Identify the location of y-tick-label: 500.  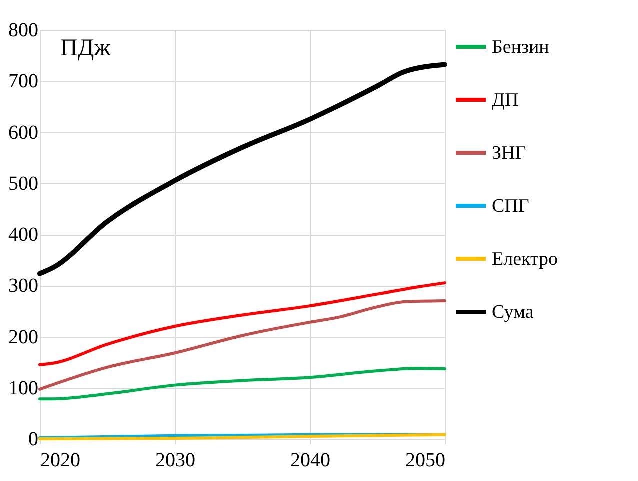
(23, 183).